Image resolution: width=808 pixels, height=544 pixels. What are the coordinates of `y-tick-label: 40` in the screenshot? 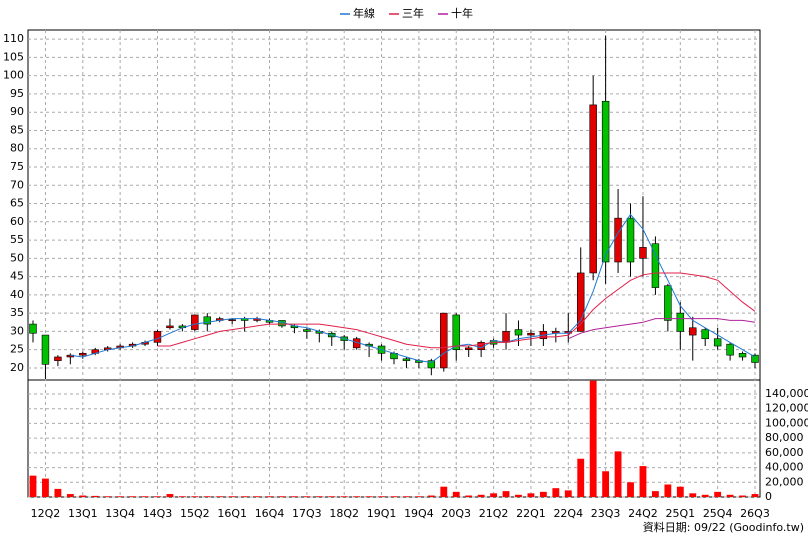 It's located at (17, 294).